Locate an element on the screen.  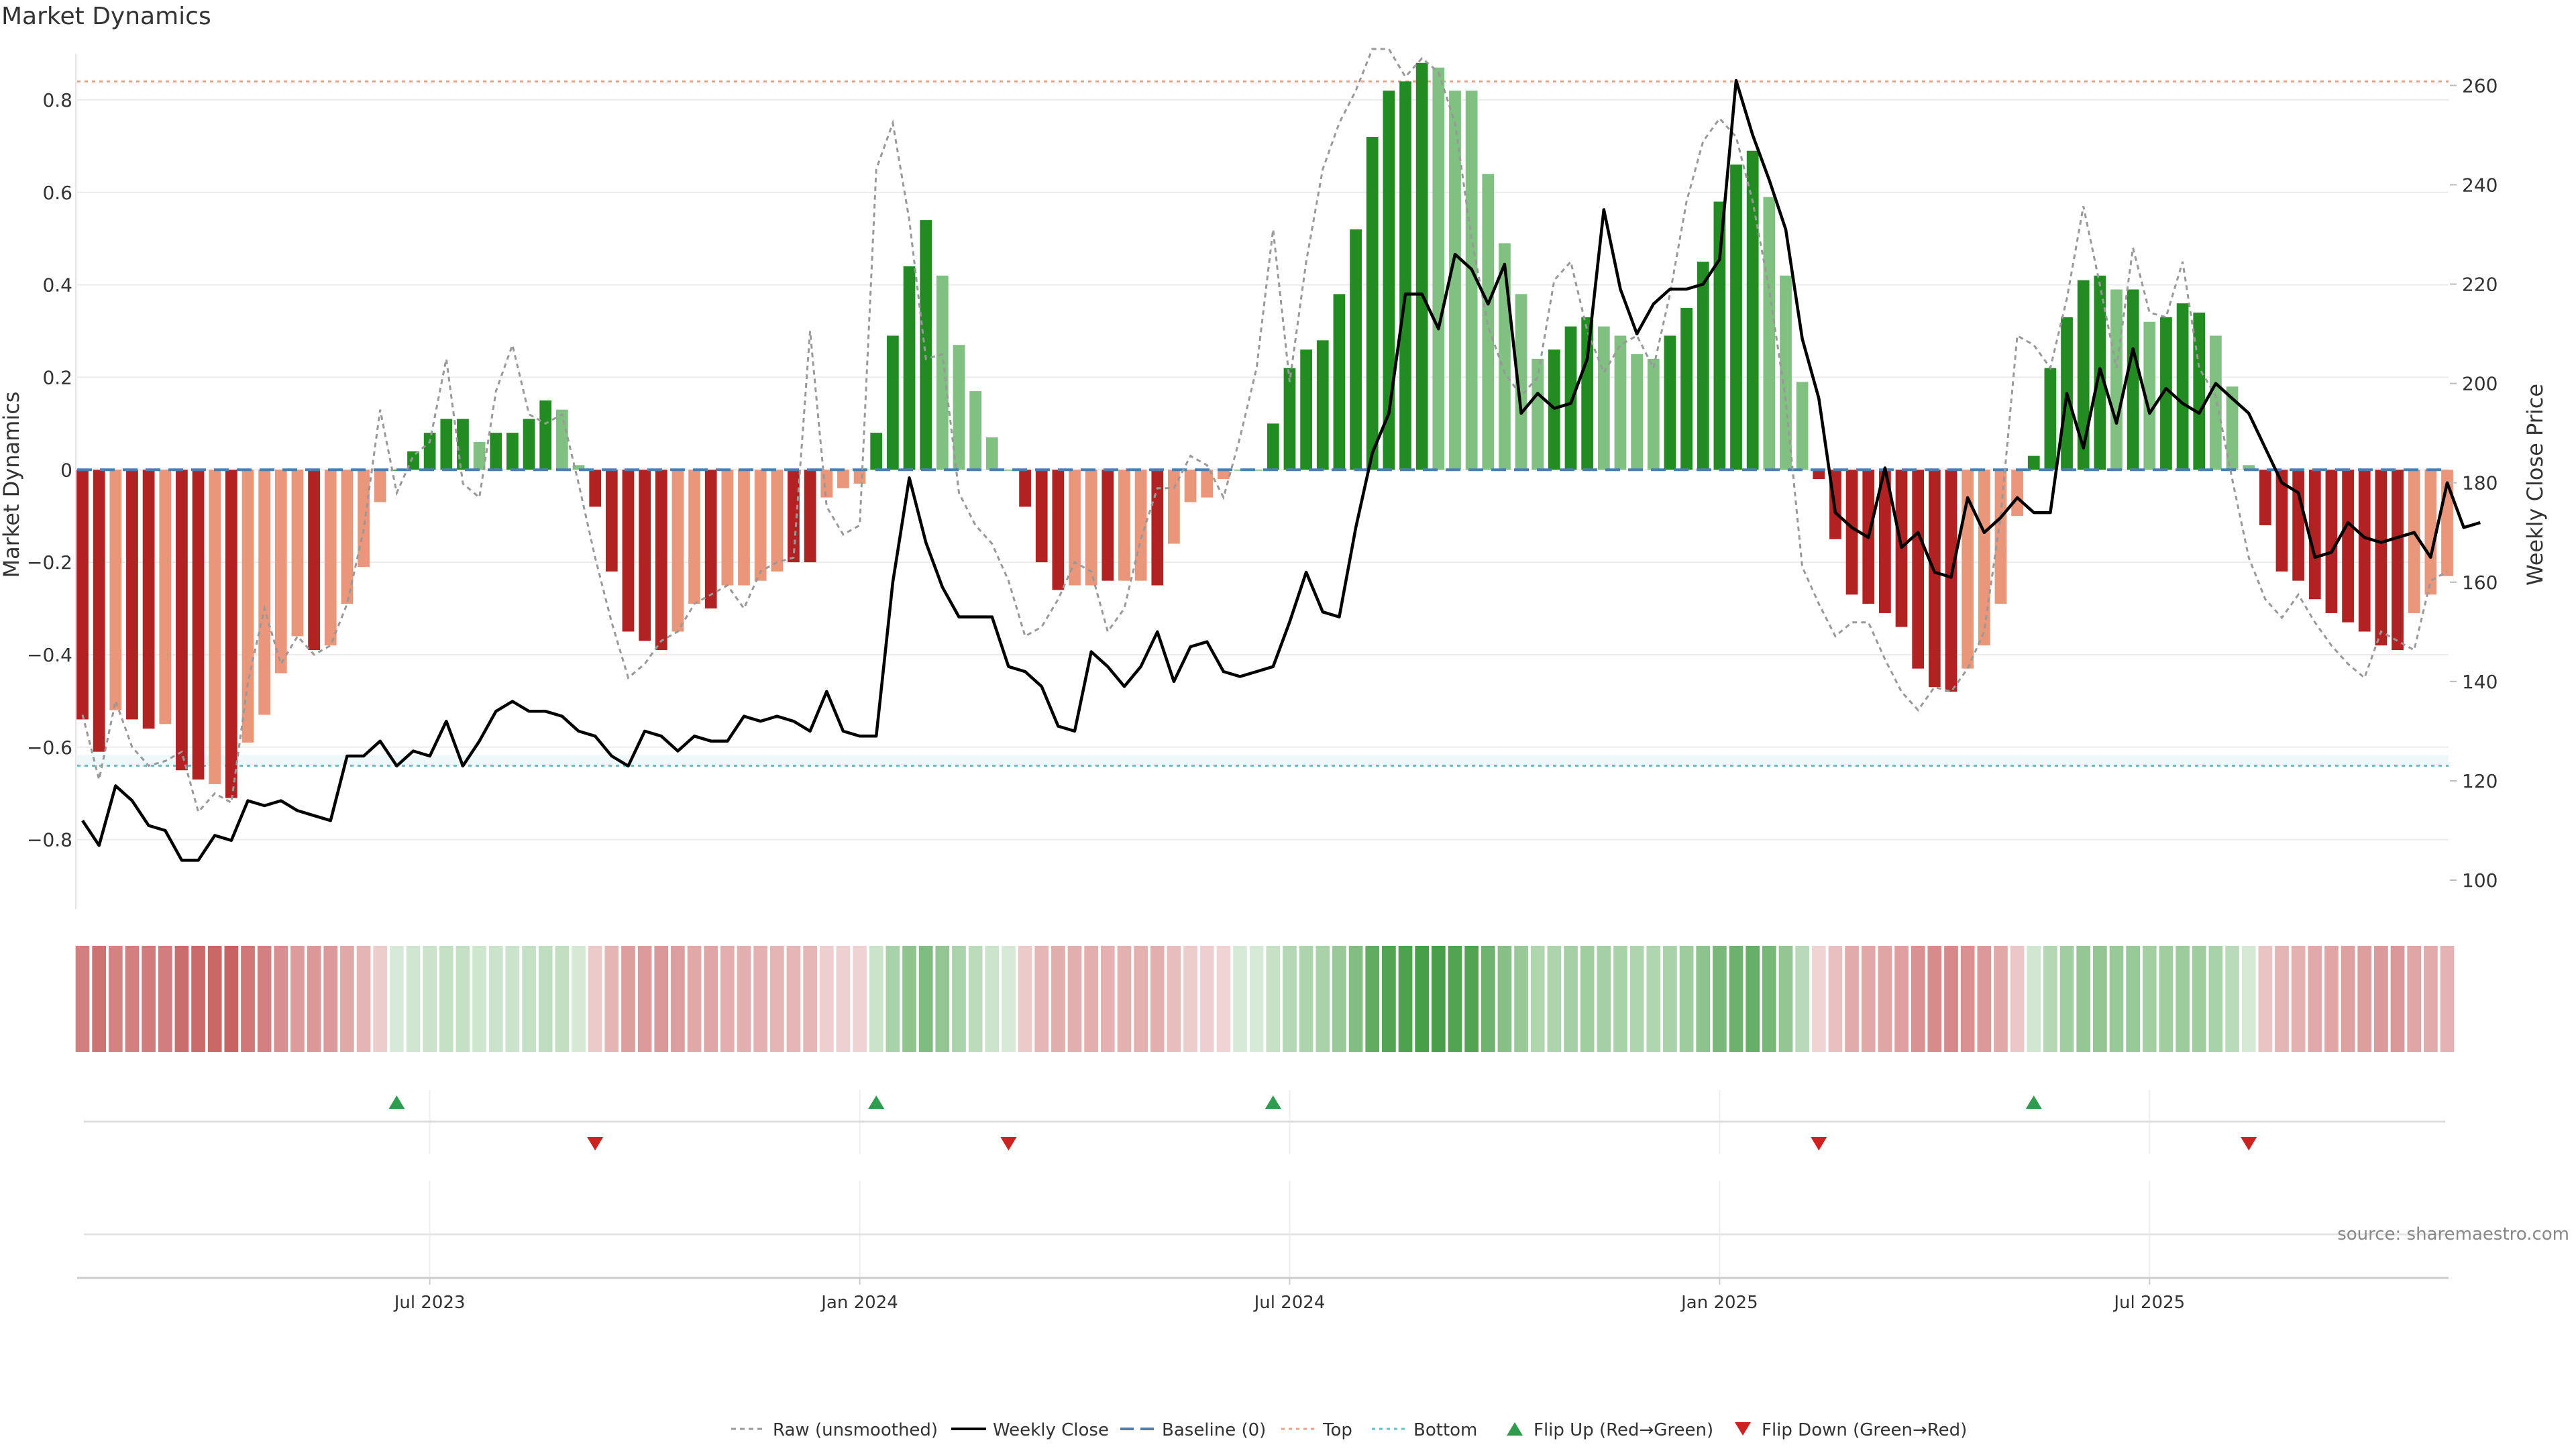
legend-swatch is located at coordinates (1743, 1429).